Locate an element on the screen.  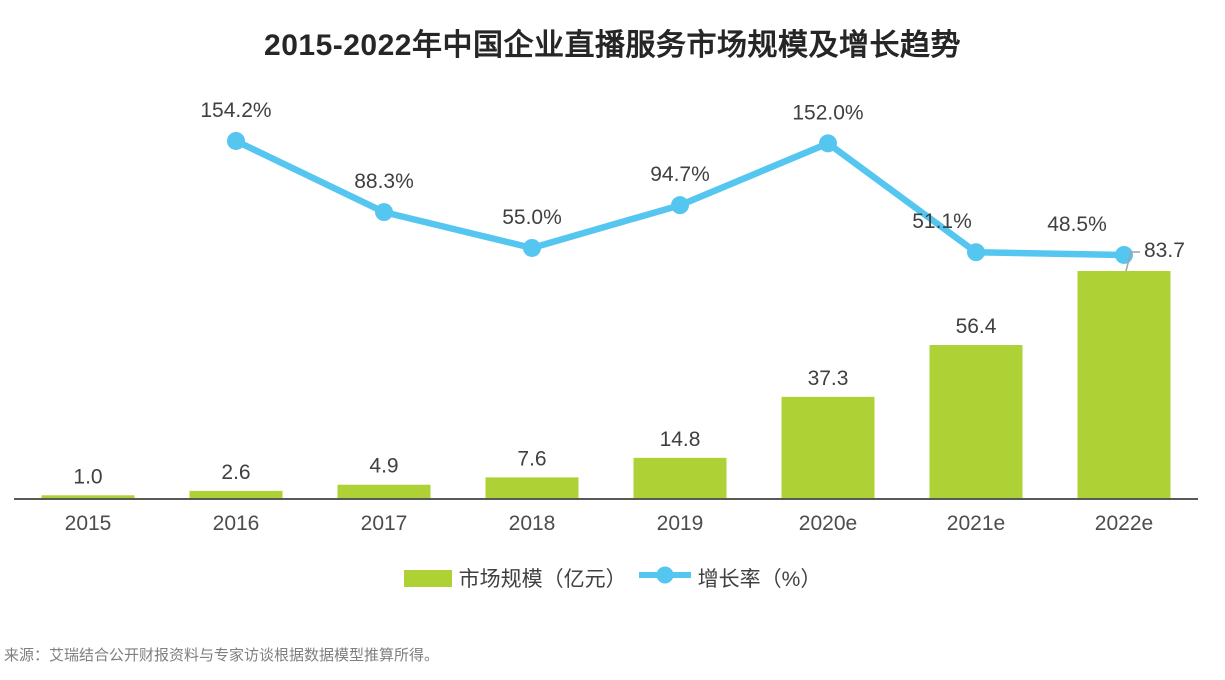
bar-2018 is located at coordinates (532, 487).